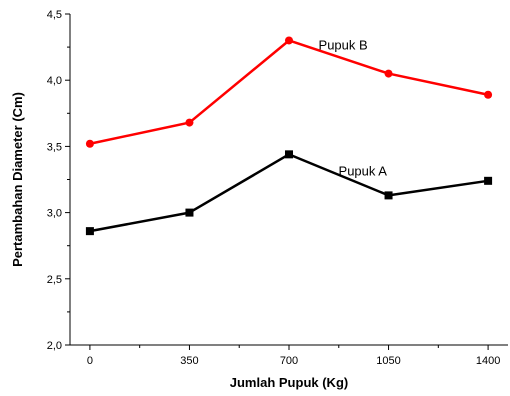  Describe the element at coordinates (54, 280) in the screenshot. I see `y-tick-label: 2,5` at that location.